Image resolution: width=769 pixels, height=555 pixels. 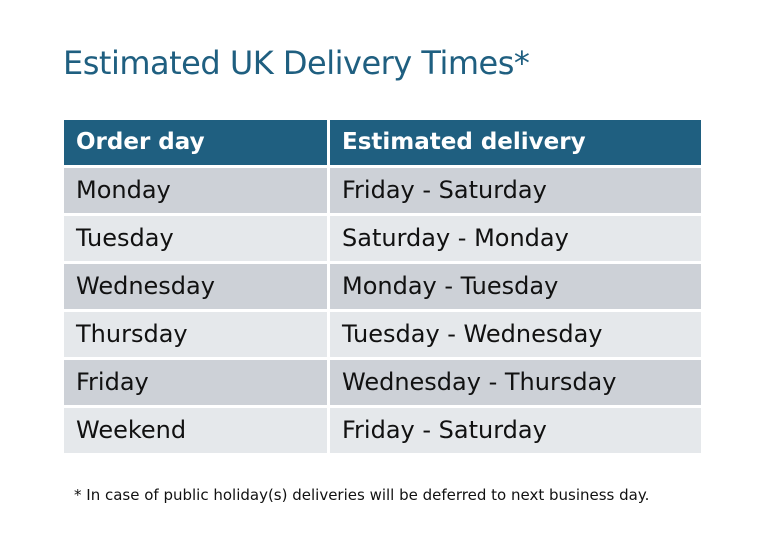 I want to click on delivery-cell: Monday - Tuesday, so click(x=515, y=286).